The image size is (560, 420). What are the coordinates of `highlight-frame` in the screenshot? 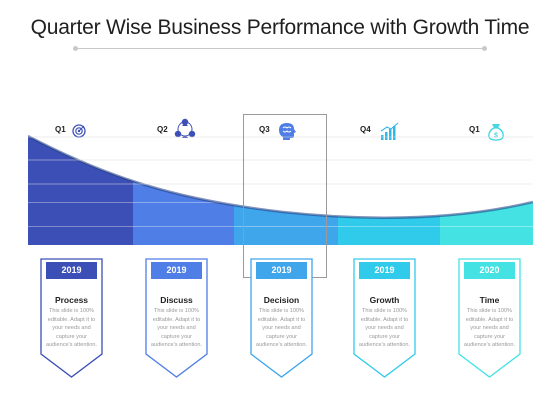 It's located at (285, 196).